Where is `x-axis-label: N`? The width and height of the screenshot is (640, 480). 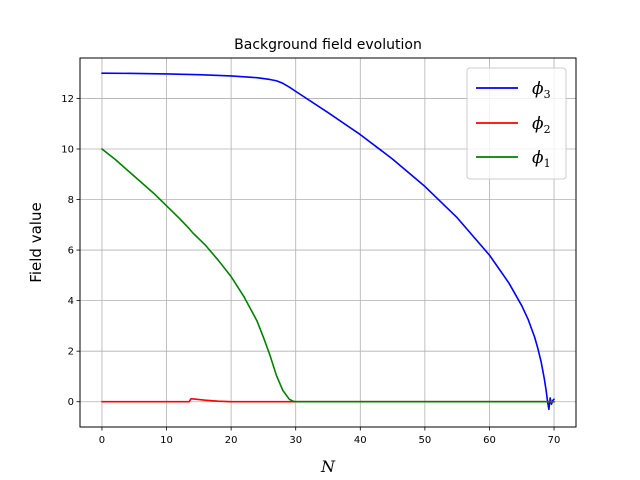 x-axis-label: N is located at coordinates (328, 466).